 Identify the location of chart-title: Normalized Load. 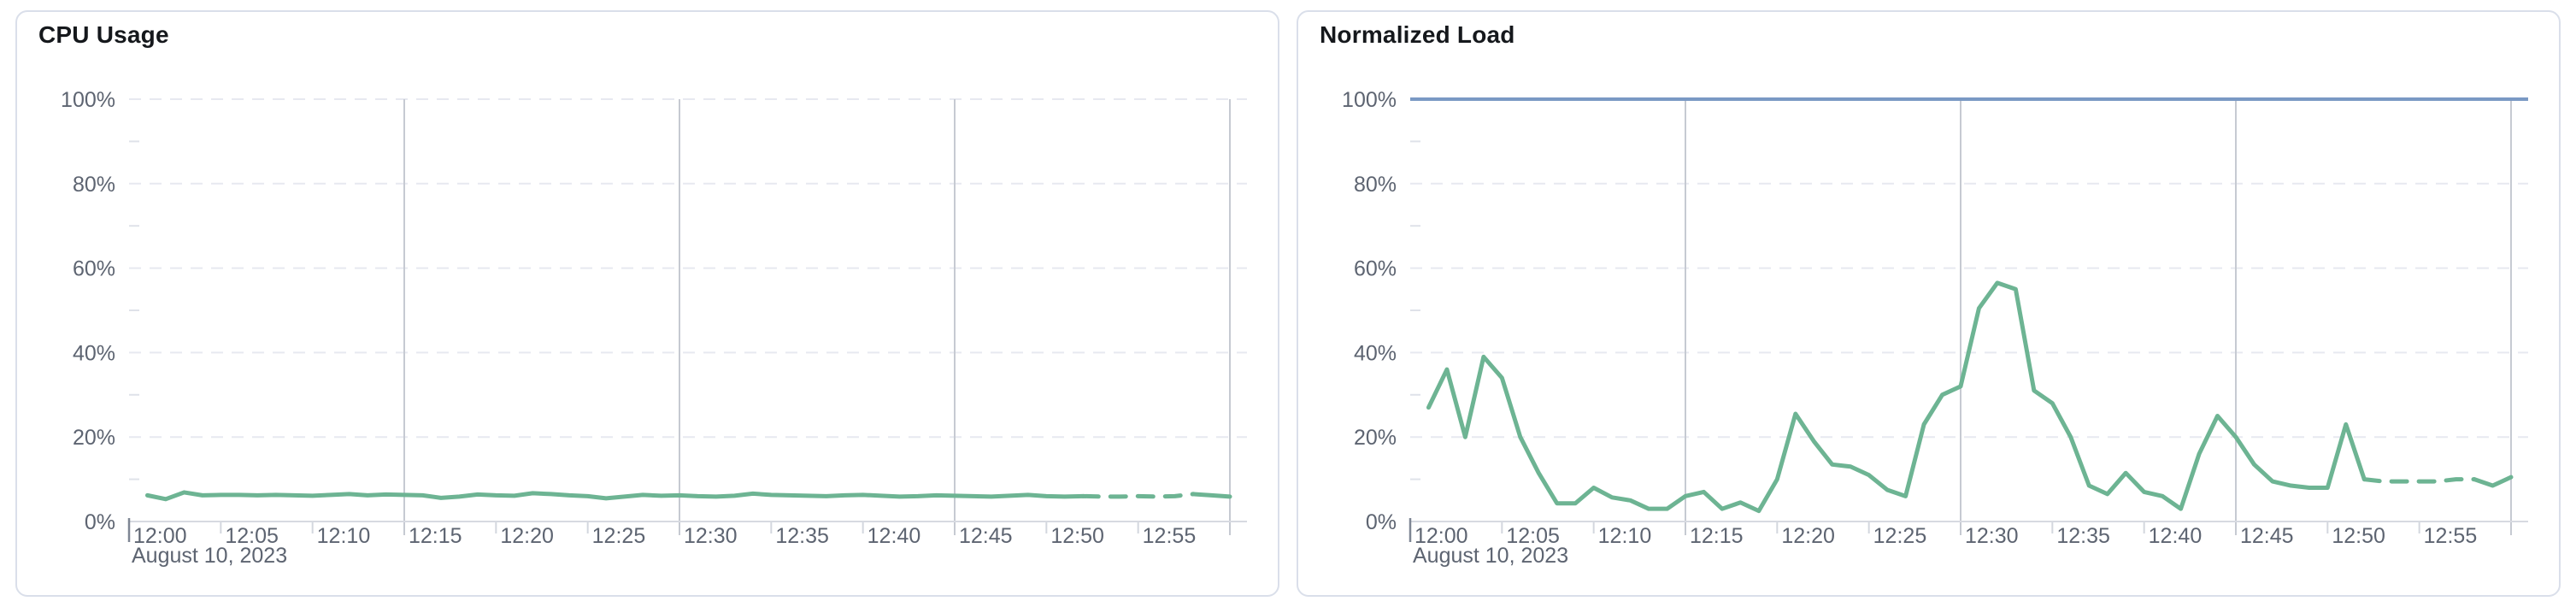
(1417, 34).